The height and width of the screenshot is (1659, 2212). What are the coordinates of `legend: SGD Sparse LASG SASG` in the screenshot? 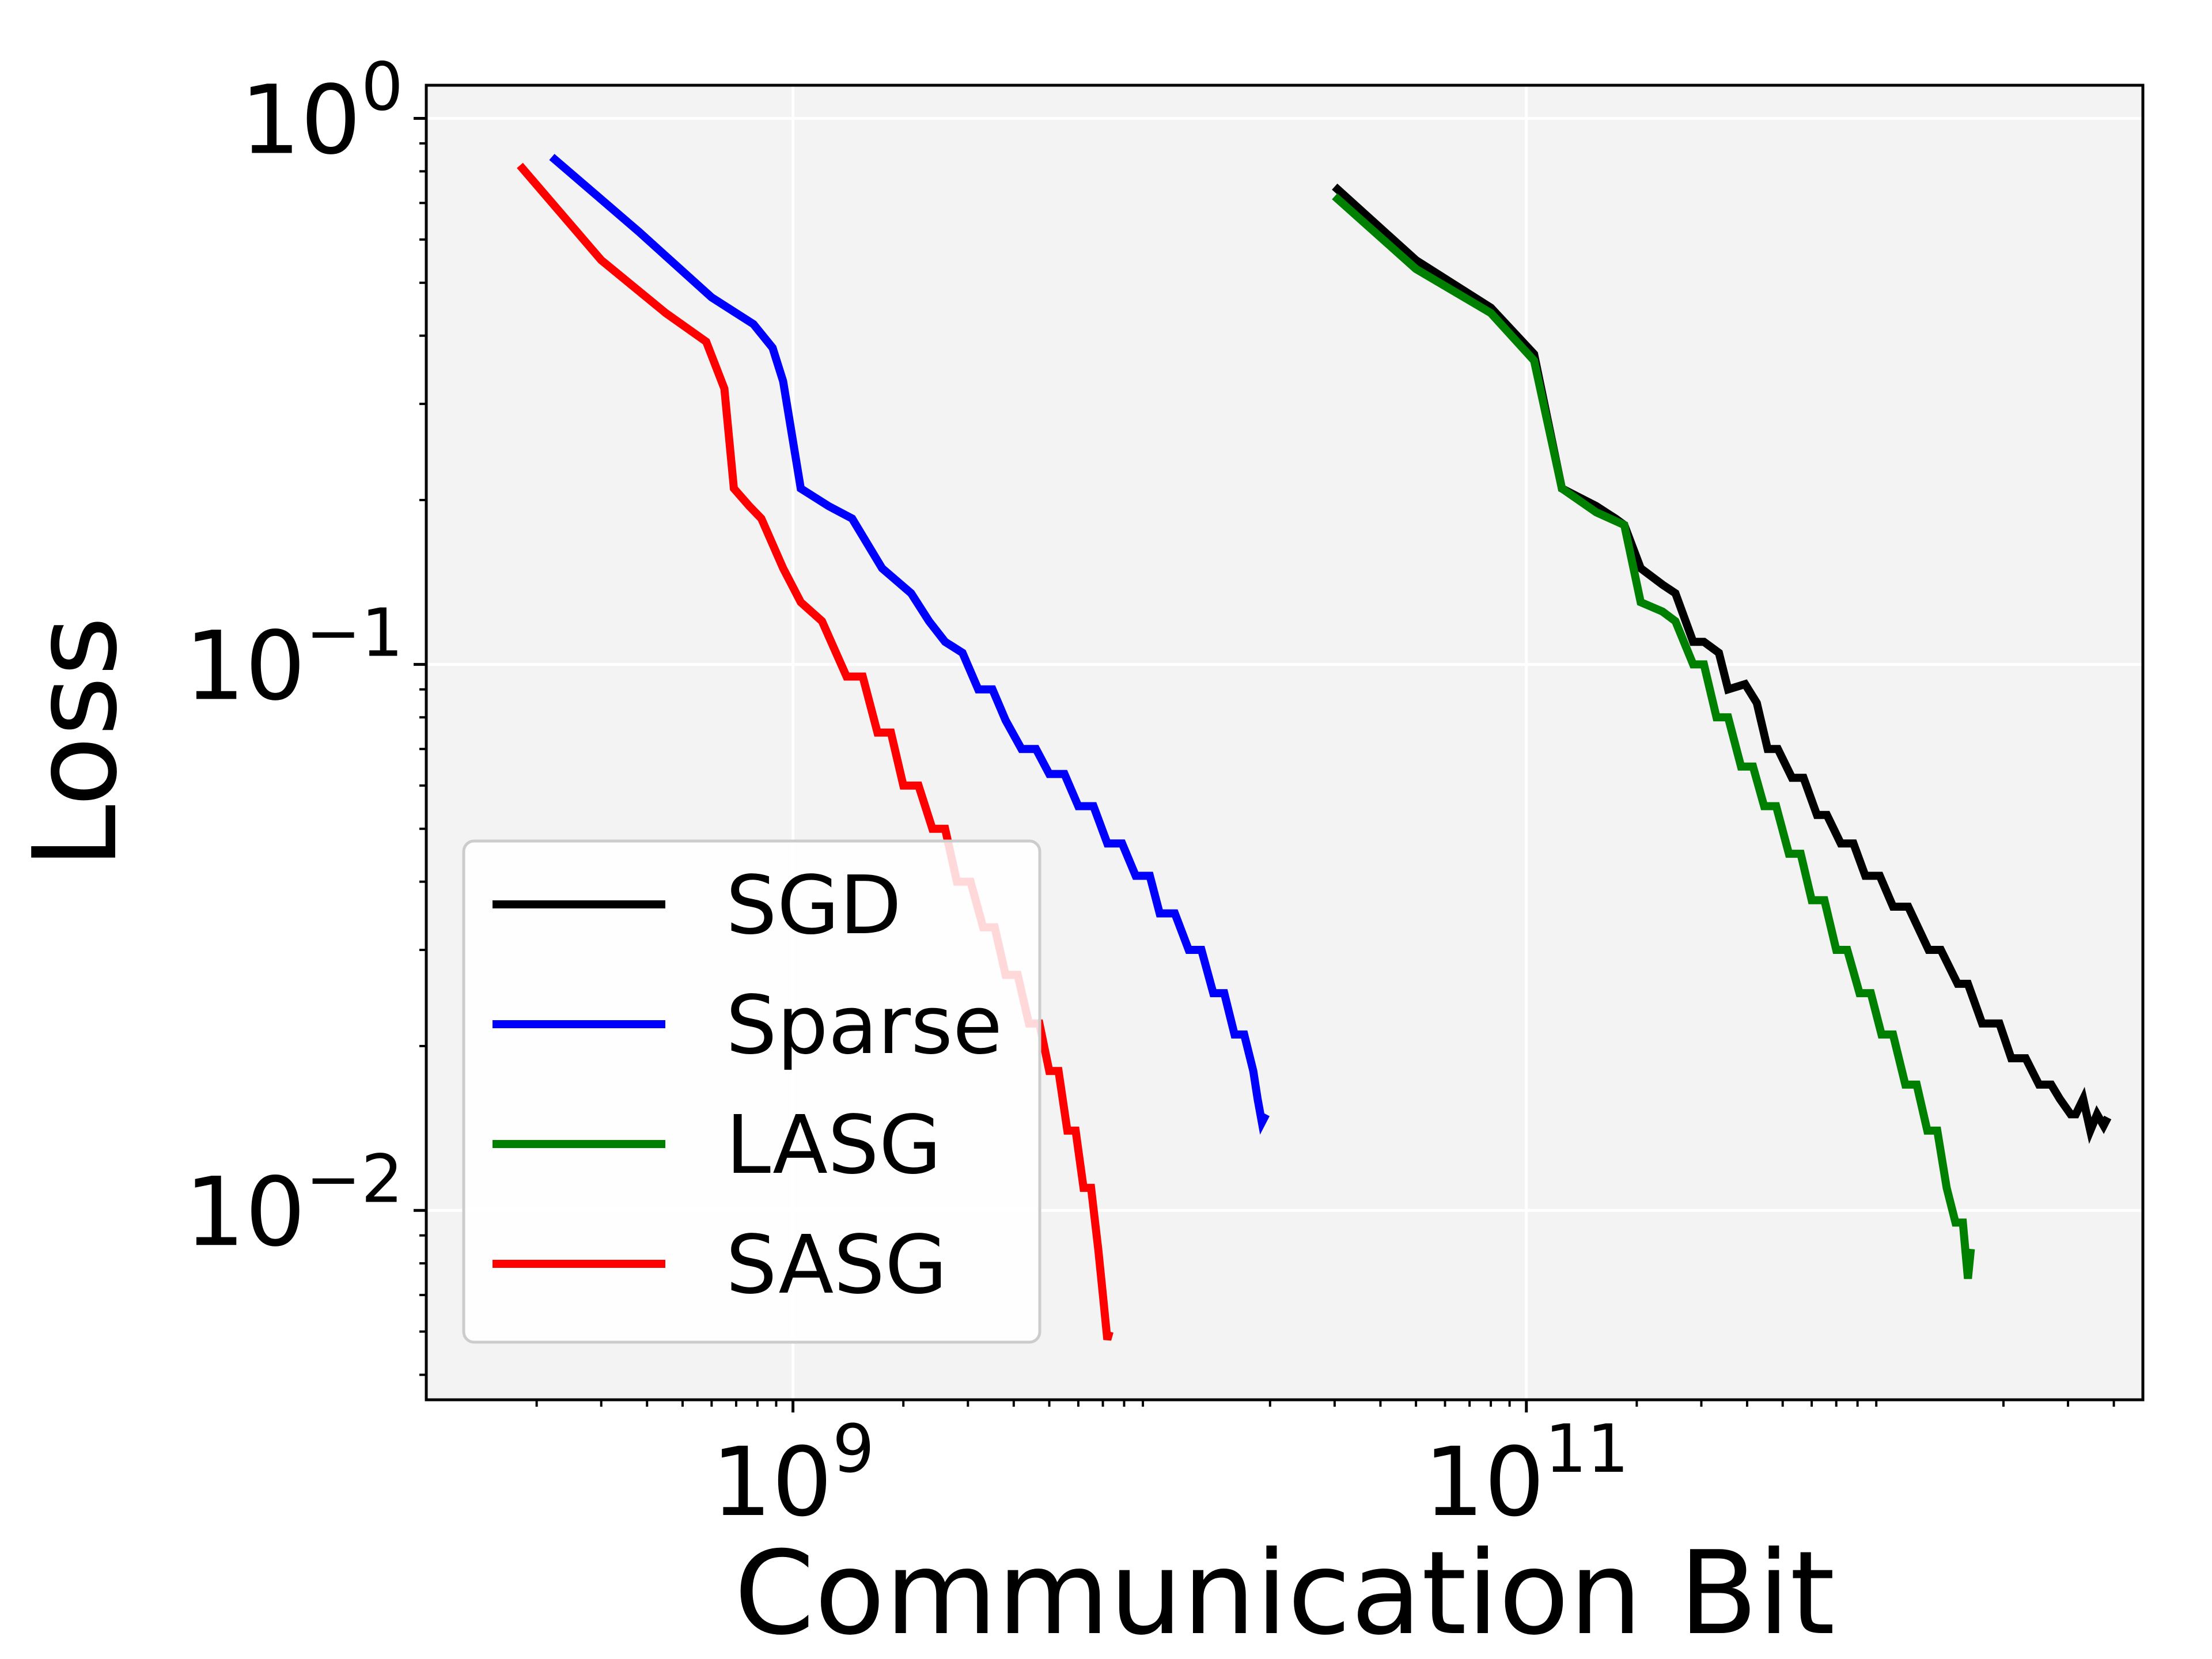 It's located at (751, 1091).